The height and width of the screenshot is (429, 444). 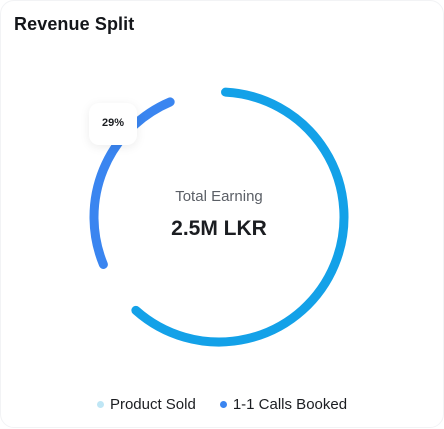 What do you see at coordinates (152, 404) in the screenshot?
I see `legend-label-product-sold: Product Sold` at bounding box center [152, 404].